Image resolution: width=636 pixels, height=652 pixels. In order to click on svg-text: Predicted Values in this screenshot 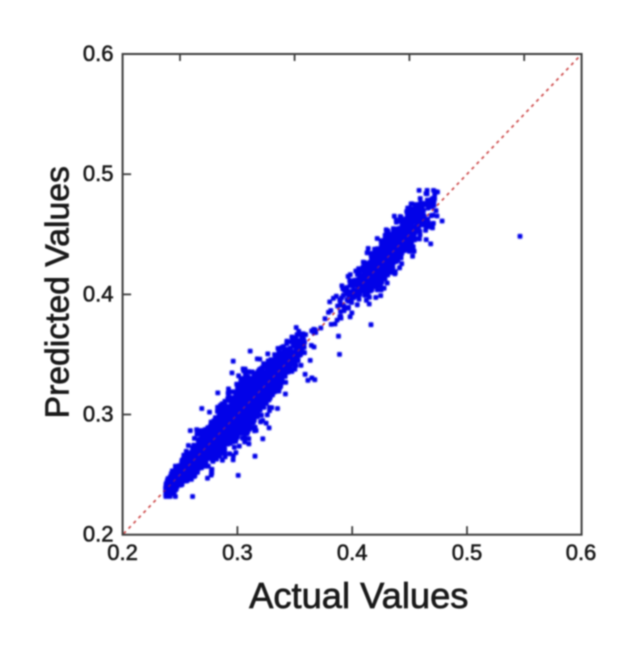, I will do `click(58, 292)`.